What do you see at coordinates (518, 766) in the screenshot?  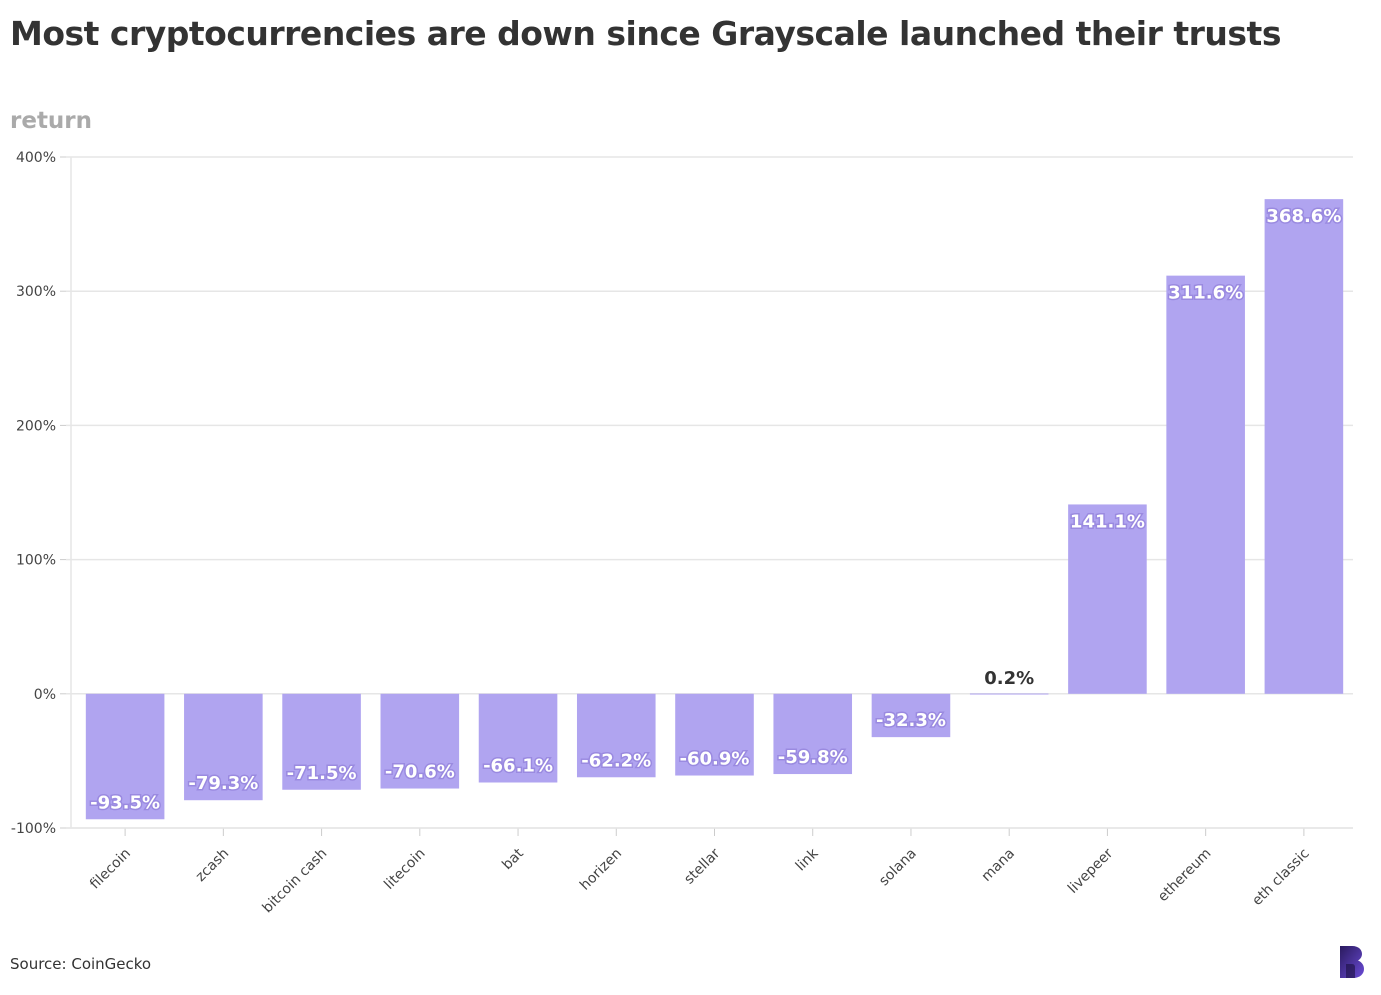 I see `data-label: -66.1%` at bounding box center [518, 766].